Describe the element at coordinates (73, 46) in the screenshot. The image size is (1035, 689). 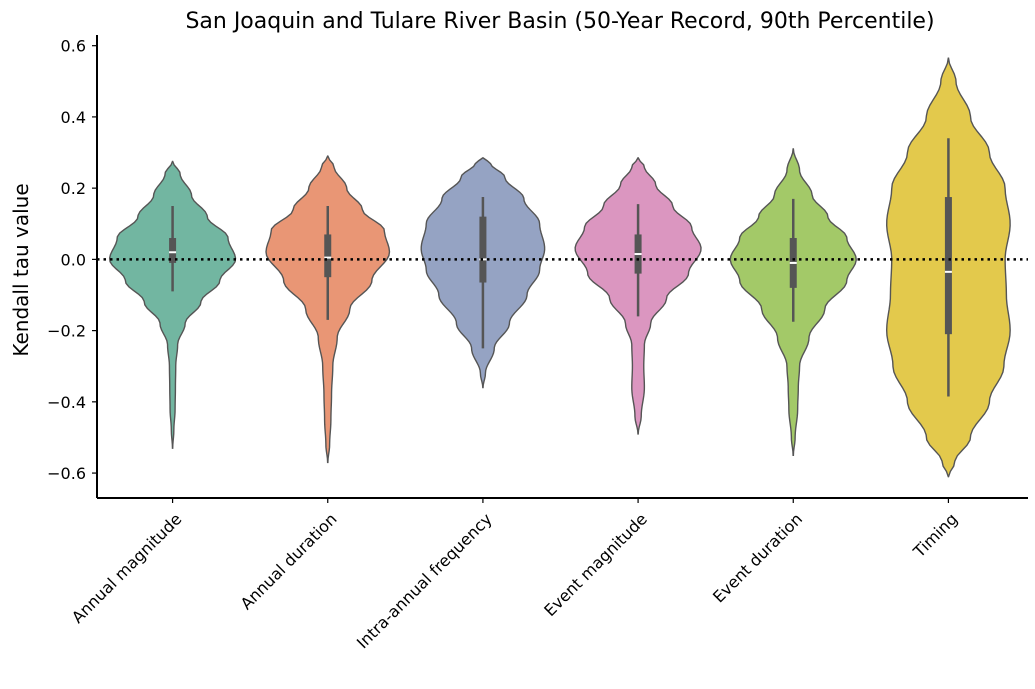
I see `y-tick-label: 0.6` at that location.